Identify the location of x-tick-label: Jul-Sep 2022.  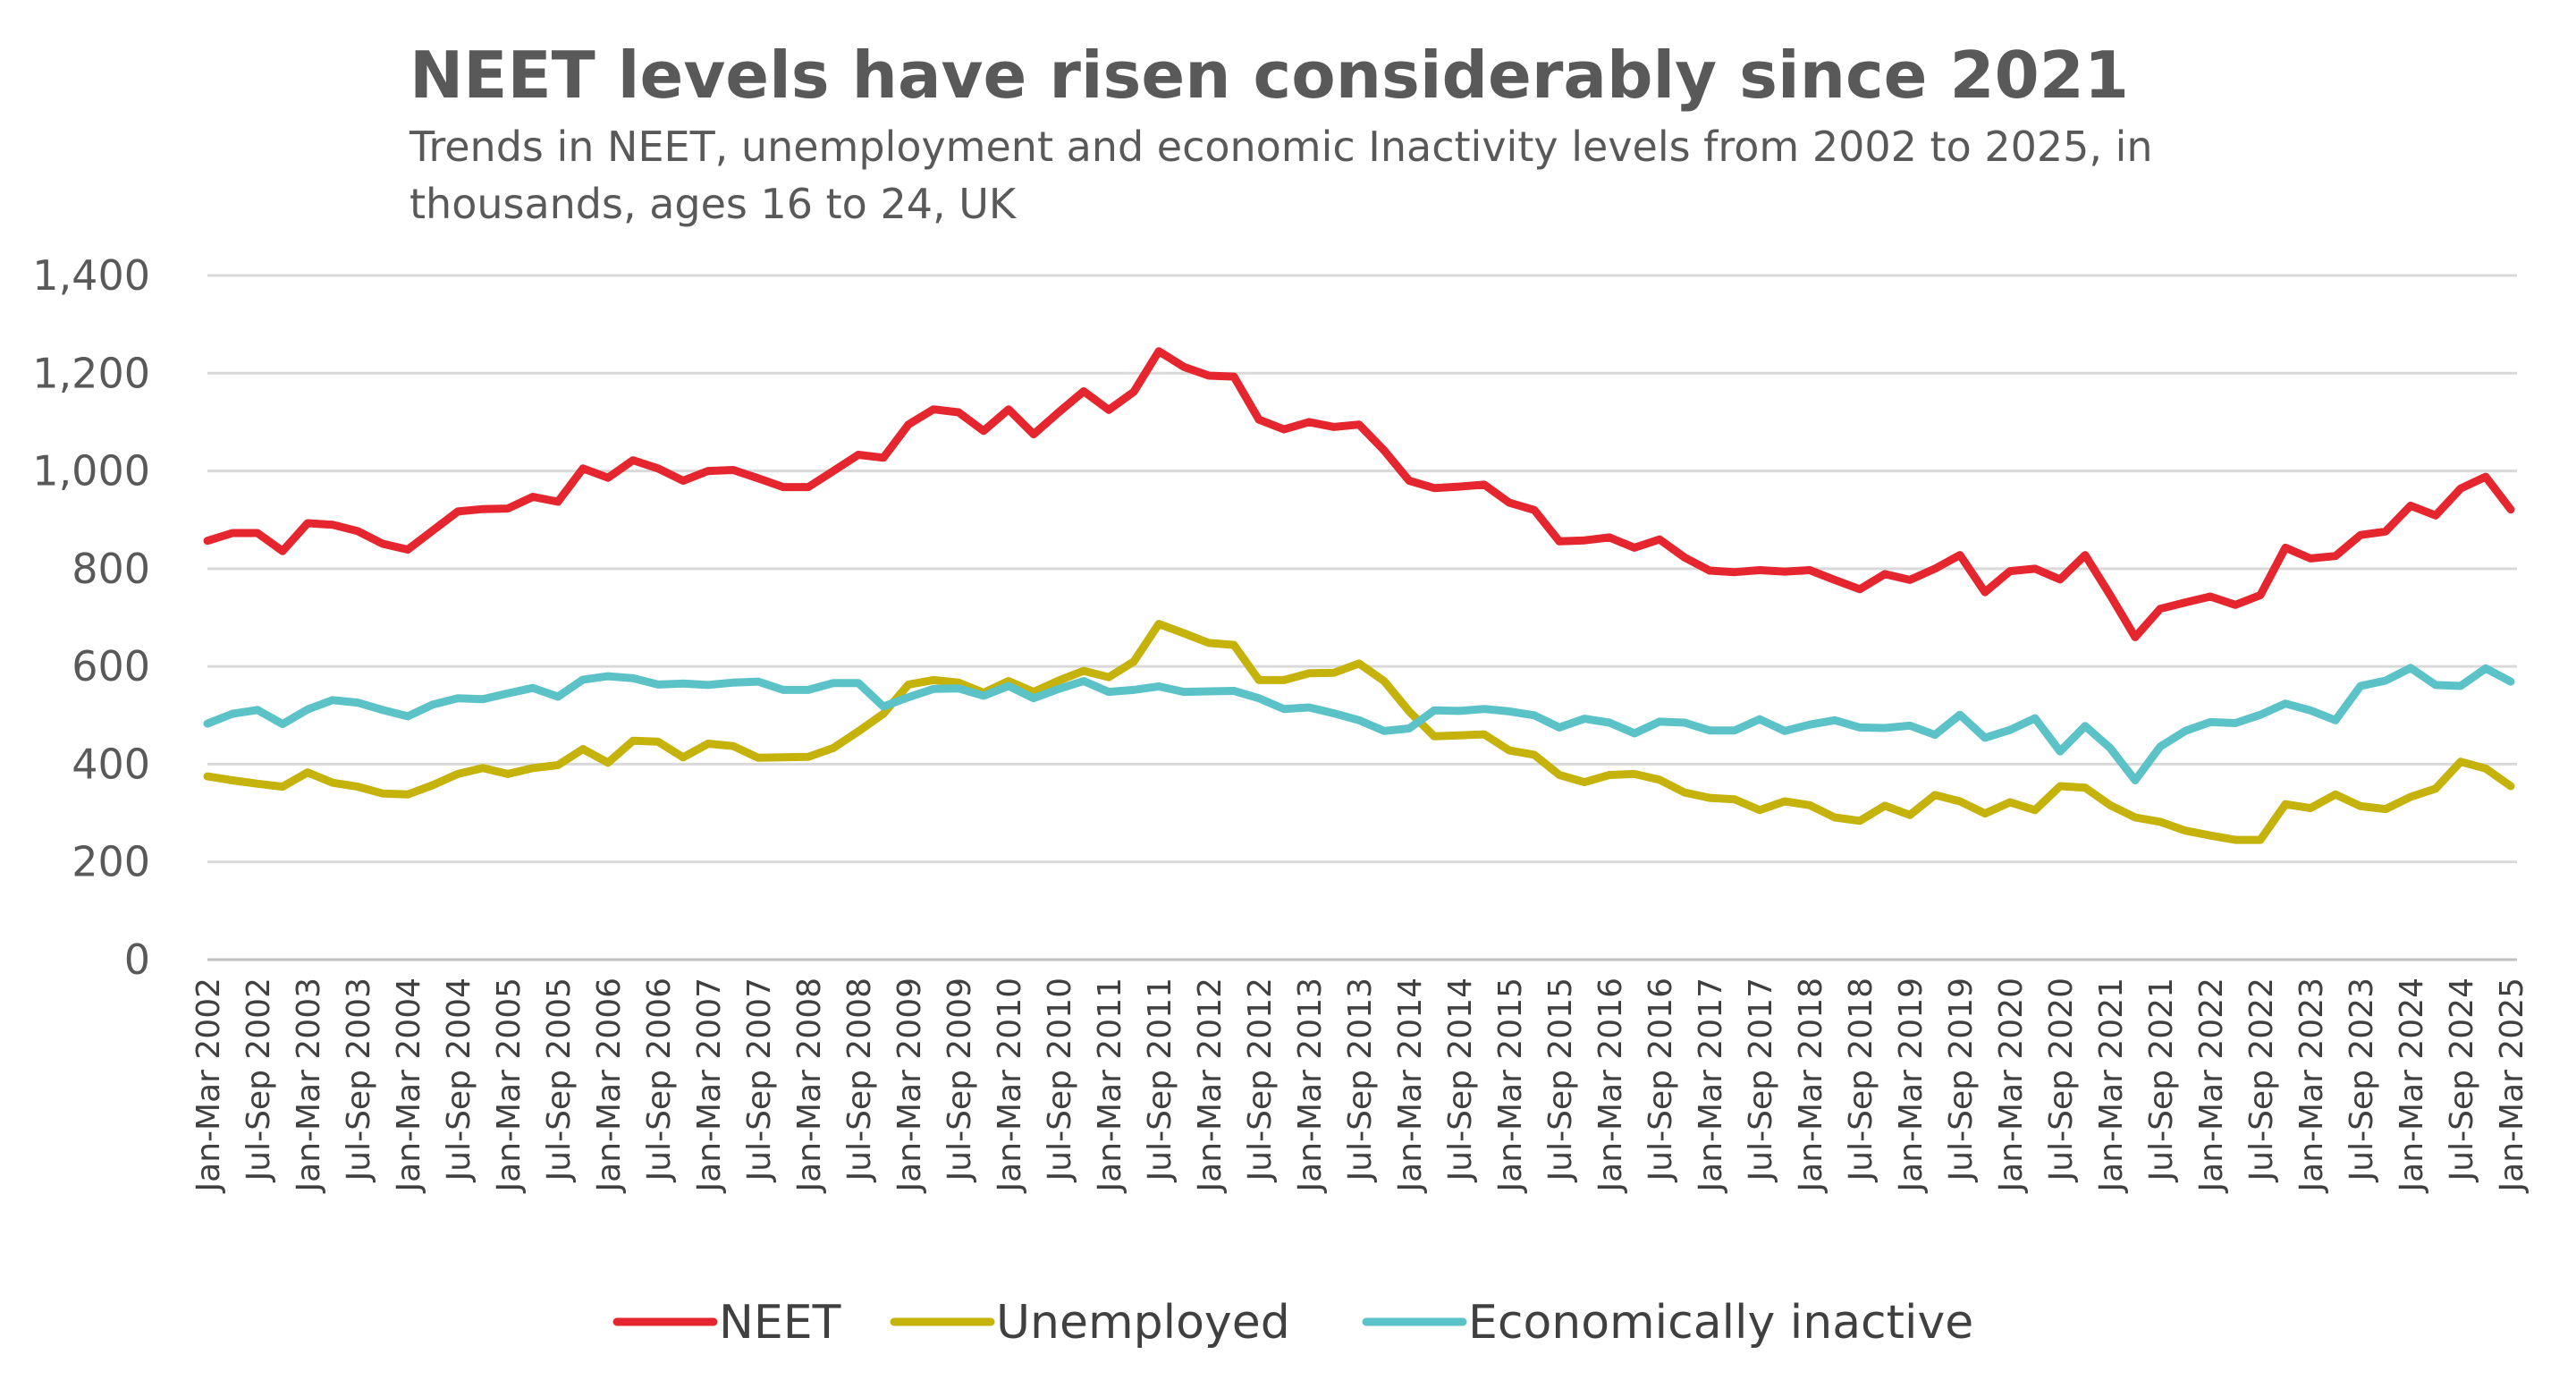
(2261, 1080).